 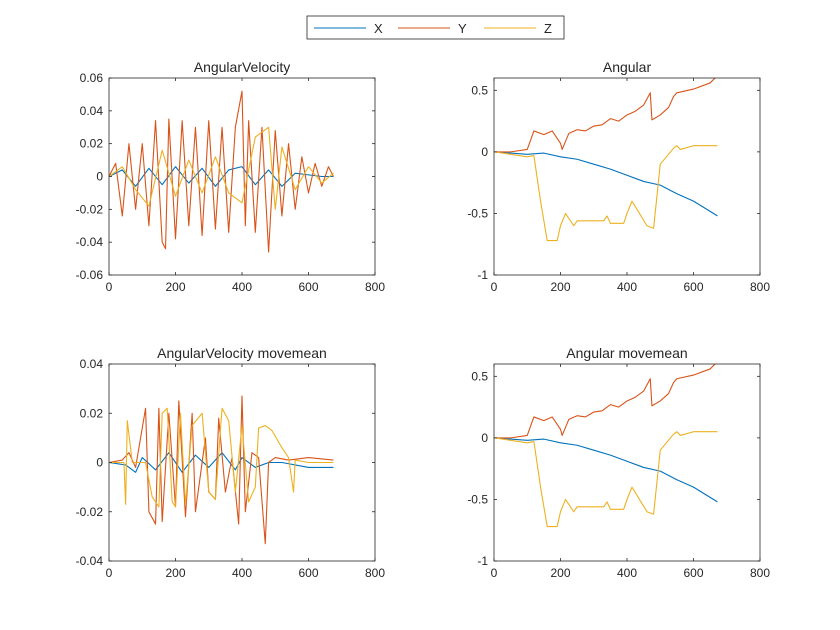 What do you see at coordinates (462, 28) in the screenshot?
I see `legend-label-y: Y` at bounding box center [462, 28].